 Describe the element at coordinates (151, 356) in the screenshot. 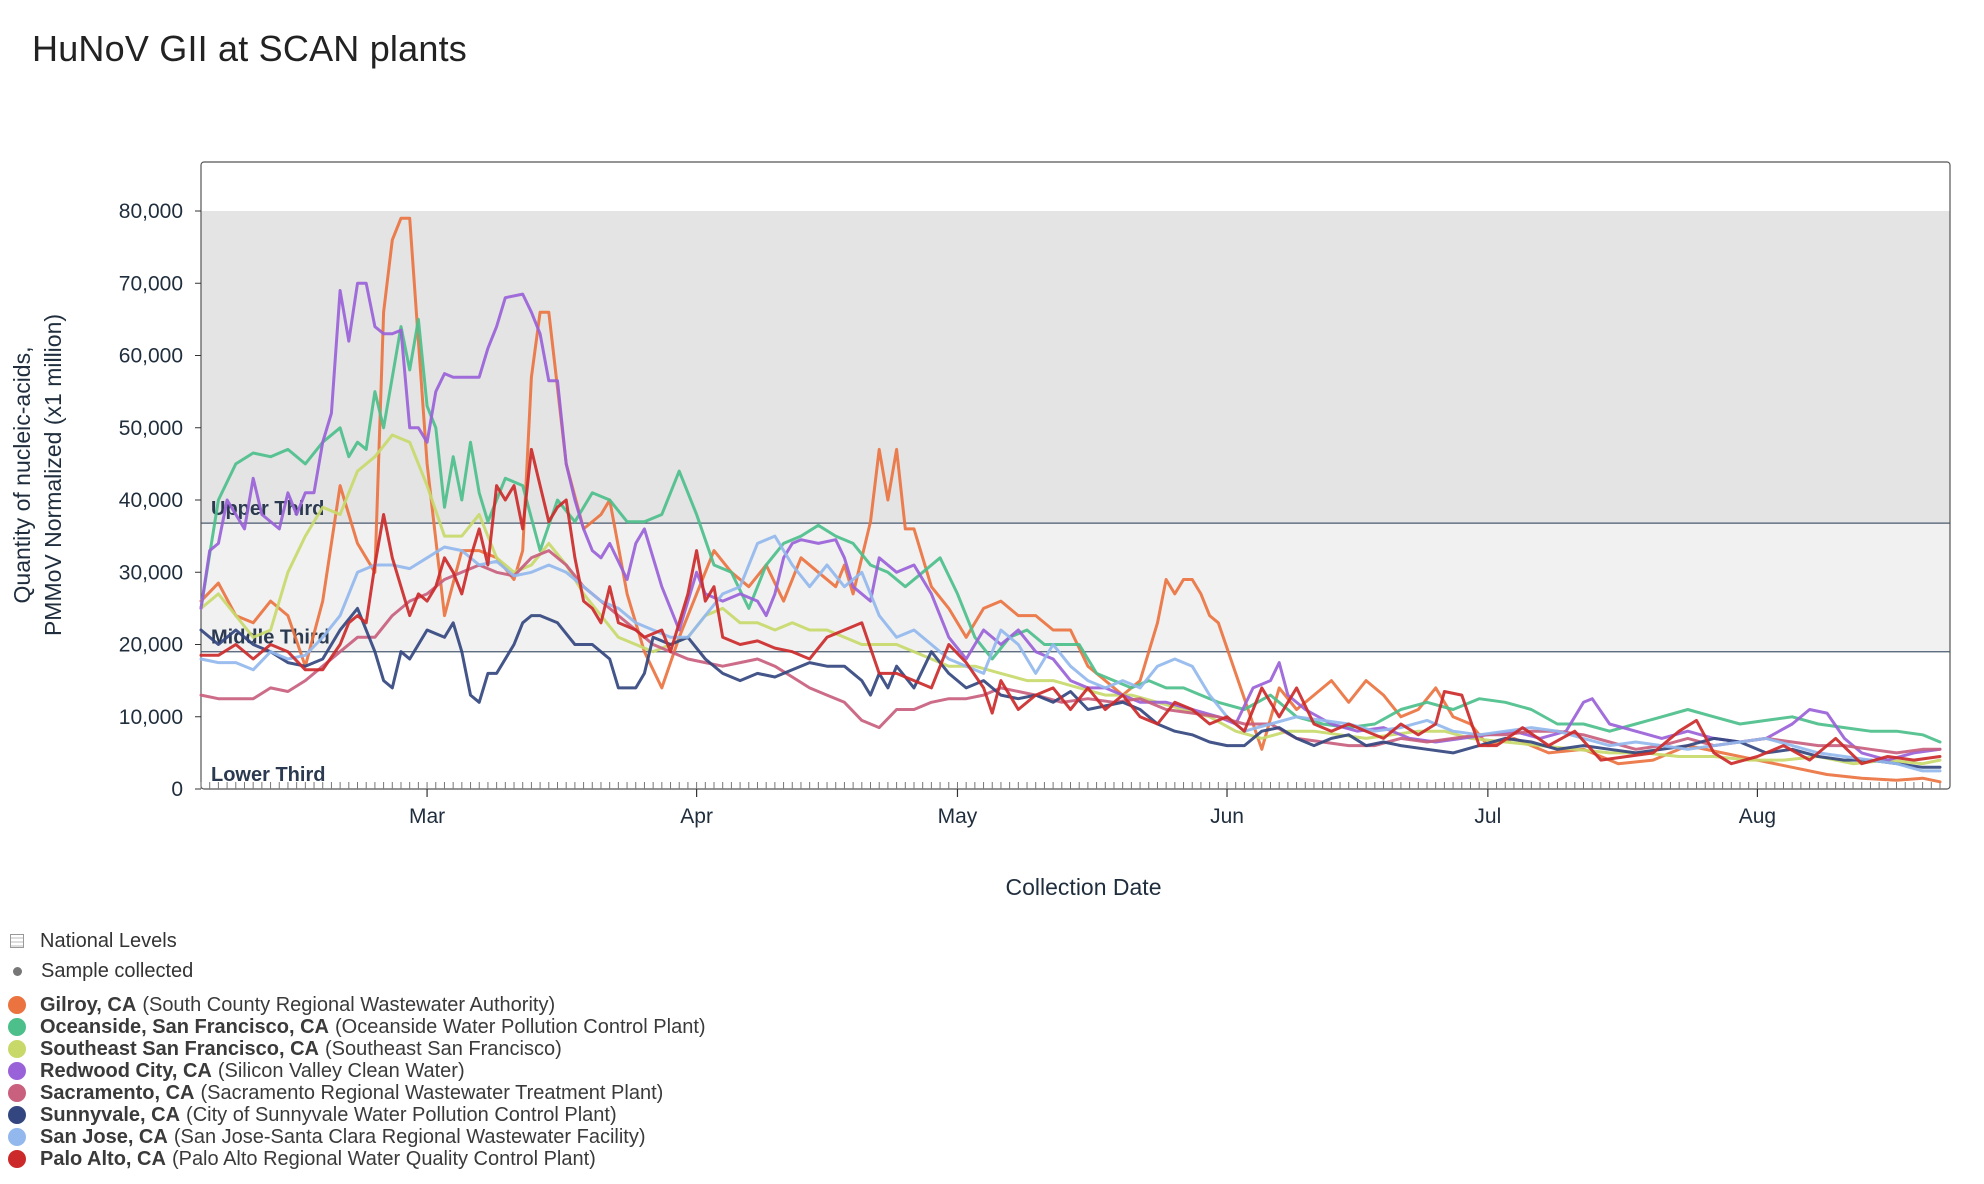

I see `y-tick-label-6: 60,000` at that location.